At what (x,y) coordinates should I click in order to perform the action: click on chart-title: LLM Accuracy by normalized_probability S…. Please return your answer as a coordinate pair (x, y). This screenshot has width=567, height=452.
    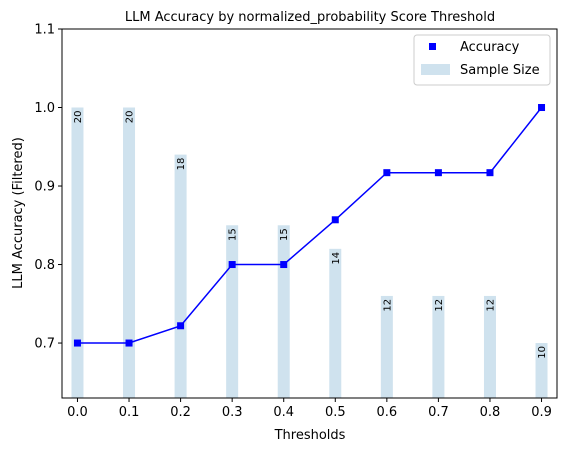
    Looking at the image, I should click on (310, 17).